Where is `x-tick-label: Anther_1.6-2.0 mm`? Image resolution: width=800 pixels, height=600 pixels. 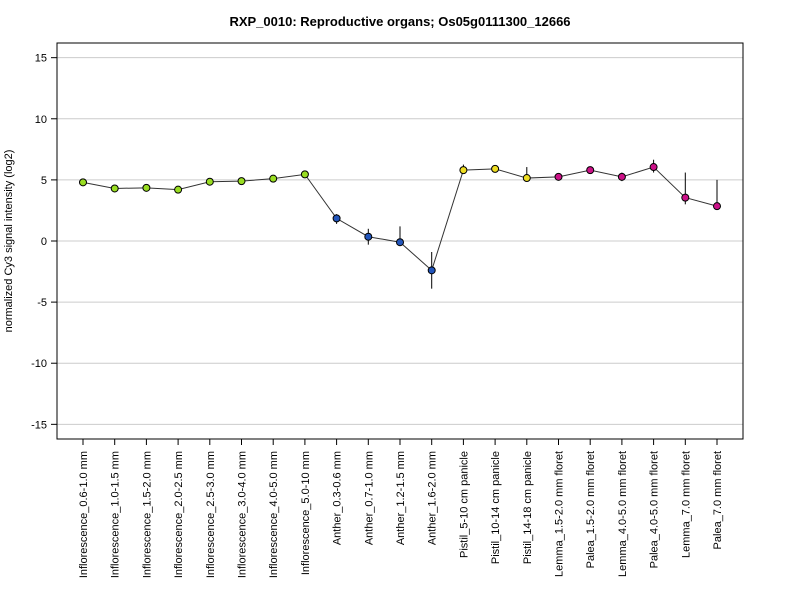 x-tick-label: Anther_1.6-2.0 mm is located at coordinates (433, 498).